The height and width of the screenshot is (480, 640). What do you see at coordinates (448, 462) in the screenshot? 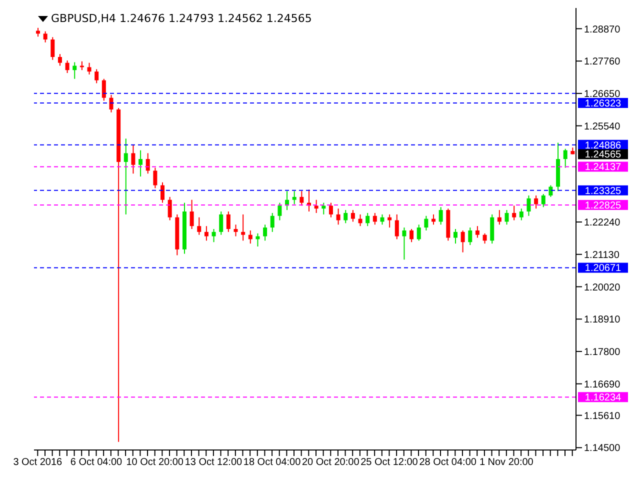
I see `x-tick-label: 28 Oct 04:00` at bounding box center [448, 462].